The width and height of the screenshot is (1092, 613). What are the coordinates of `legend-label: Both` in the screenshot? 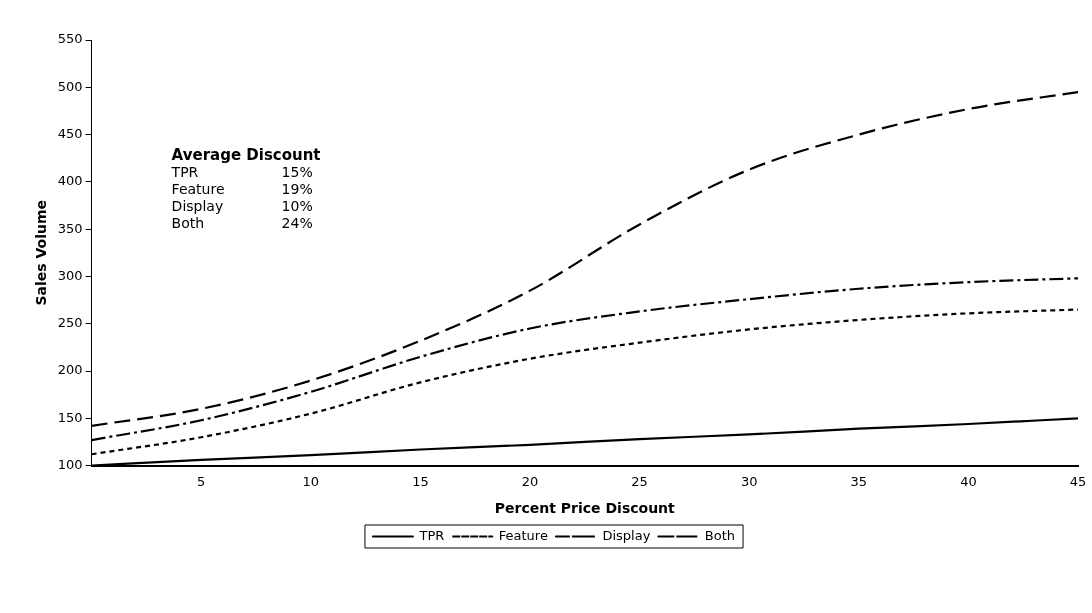 It's located at (720, 535).